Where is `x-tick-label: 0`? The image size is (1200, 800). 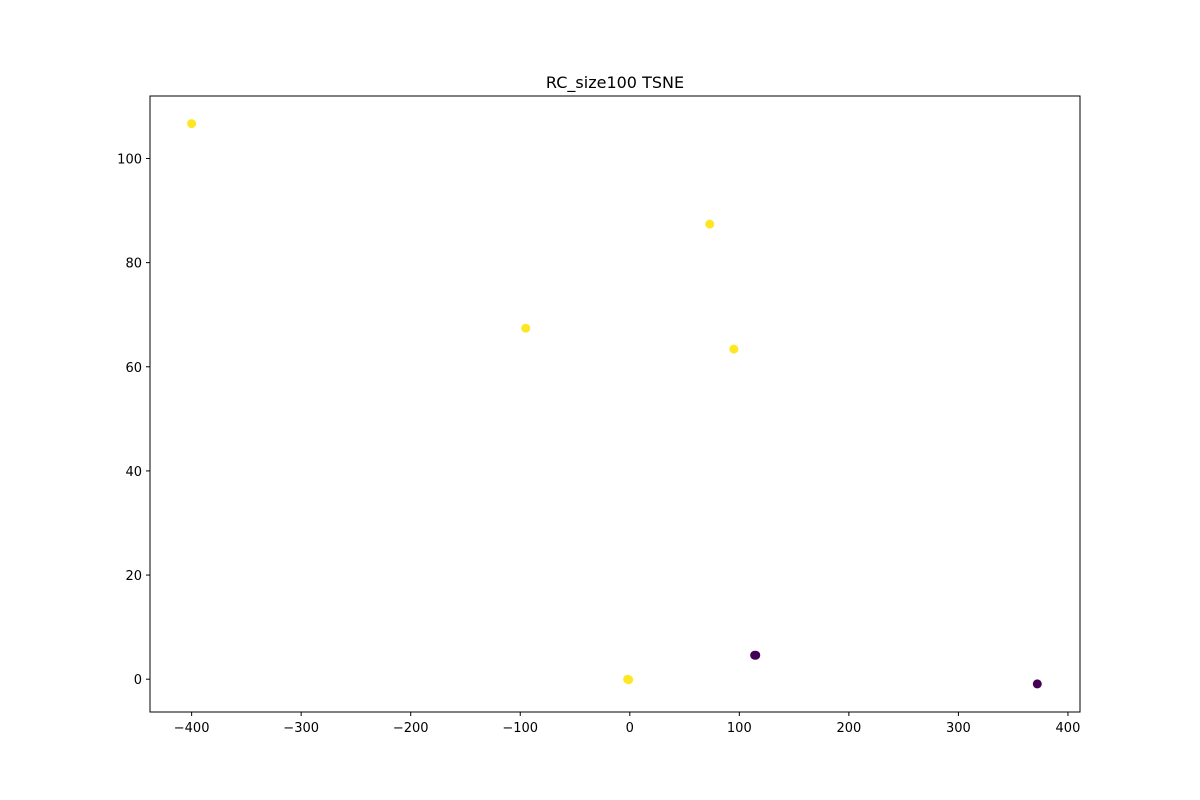 x-tick-label: 0 is located at coordinates (630, 728).